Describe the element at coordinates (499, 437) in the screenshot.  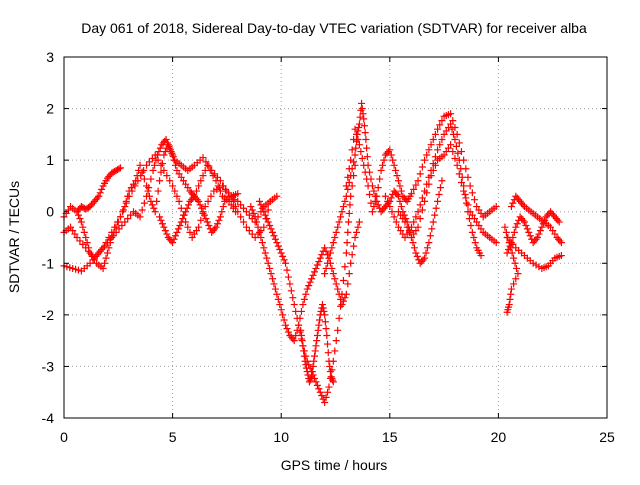
I see `x-tick-label: 20` at that location.